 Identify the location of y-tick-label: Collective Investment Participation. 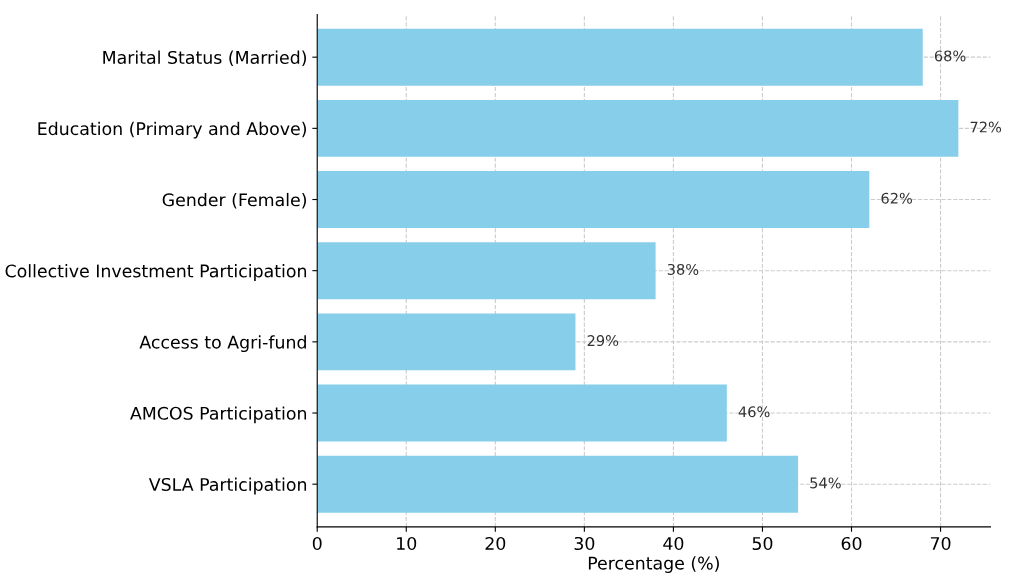
(156, 272).